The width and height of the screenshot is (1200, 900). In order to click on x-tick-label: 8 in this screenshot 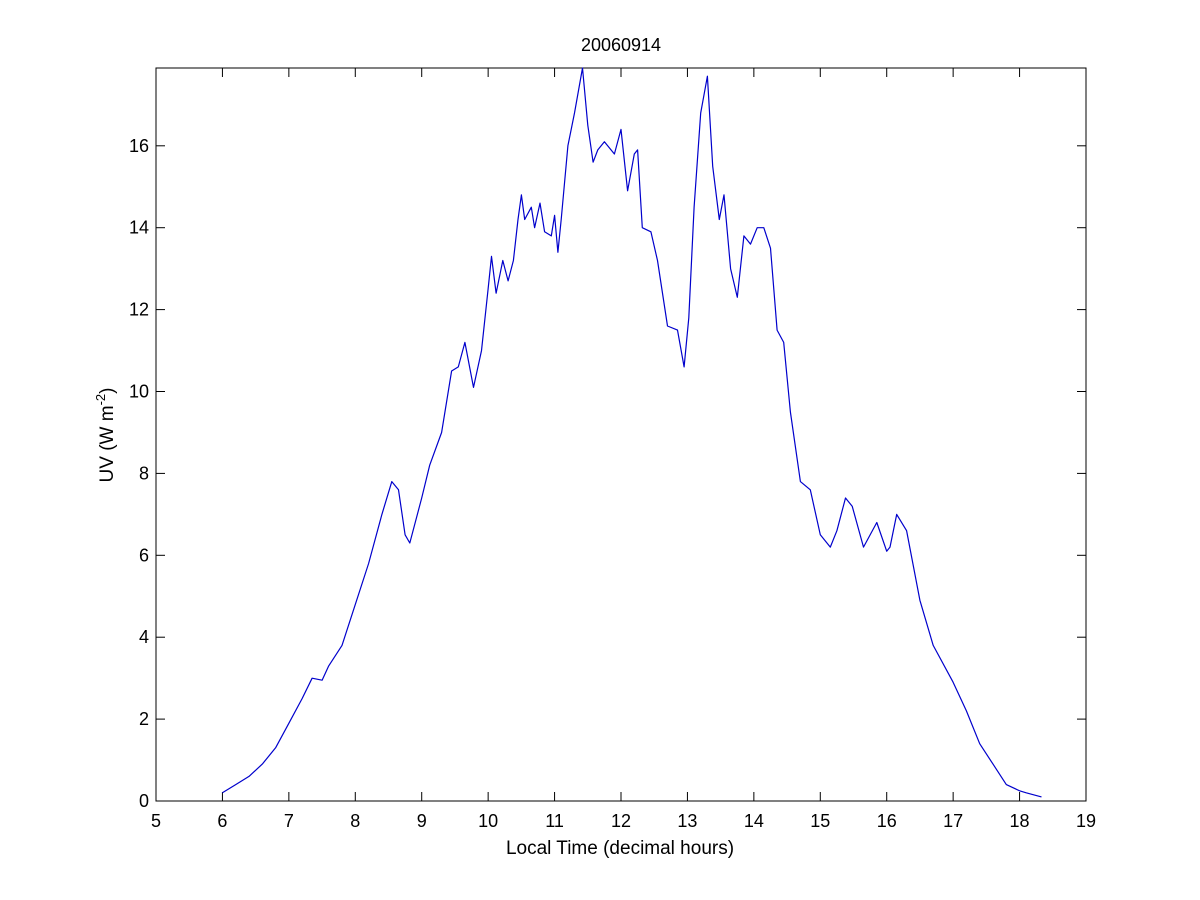, I will do `click(355, 821)`.